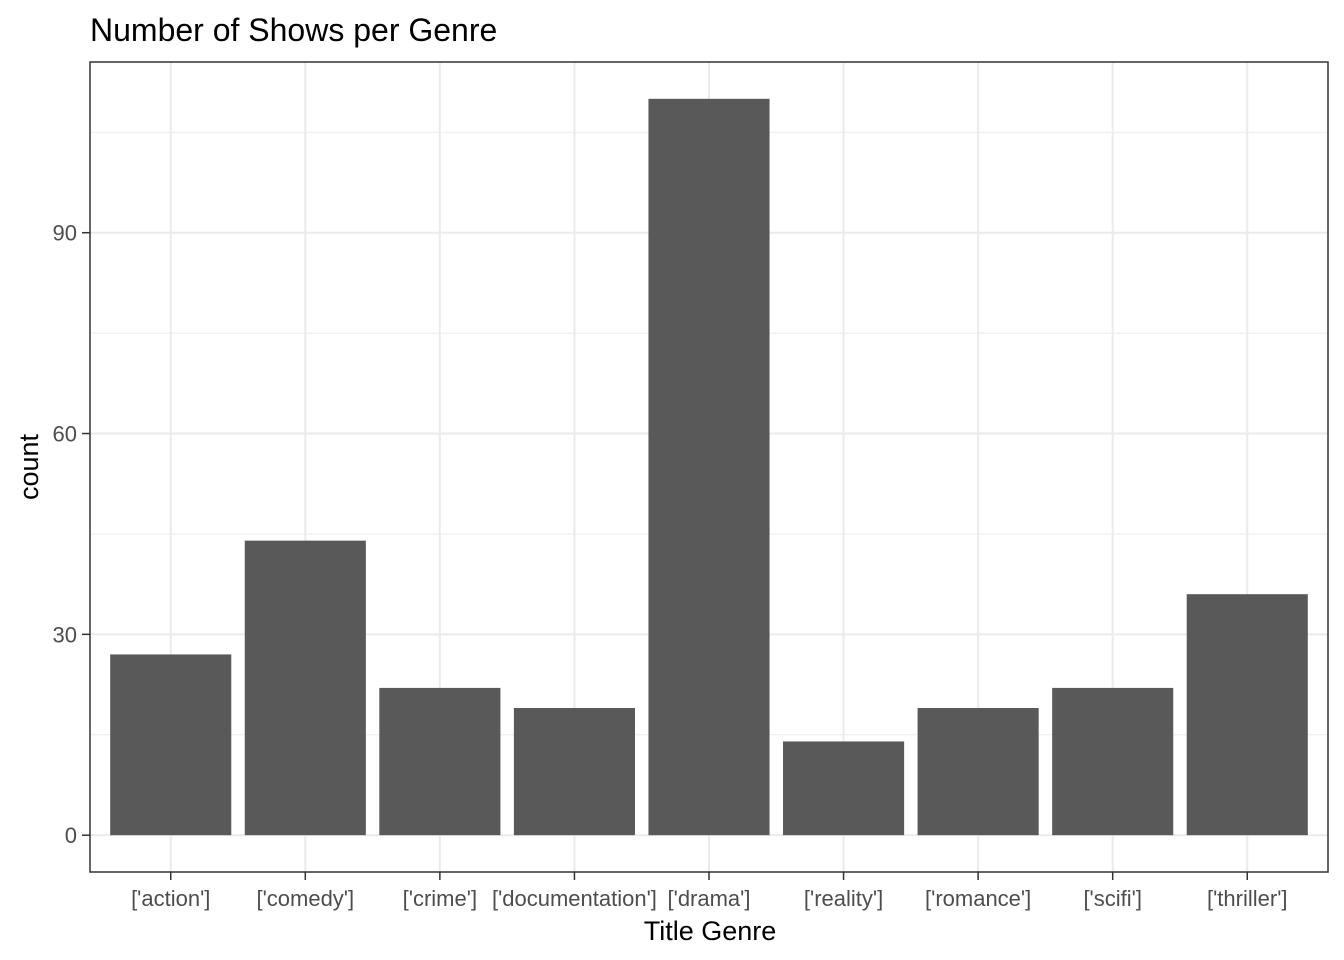 The height and width of the screenshot is (960, 1344). I want to click on x-tick-label: ['reality'], so click(843, 898).